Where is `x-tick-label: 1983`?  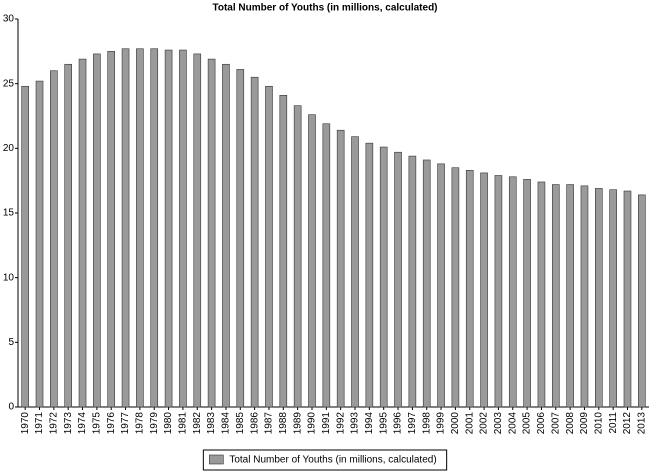 x-tick-label: 1983 is located at coordinates (211, 423).